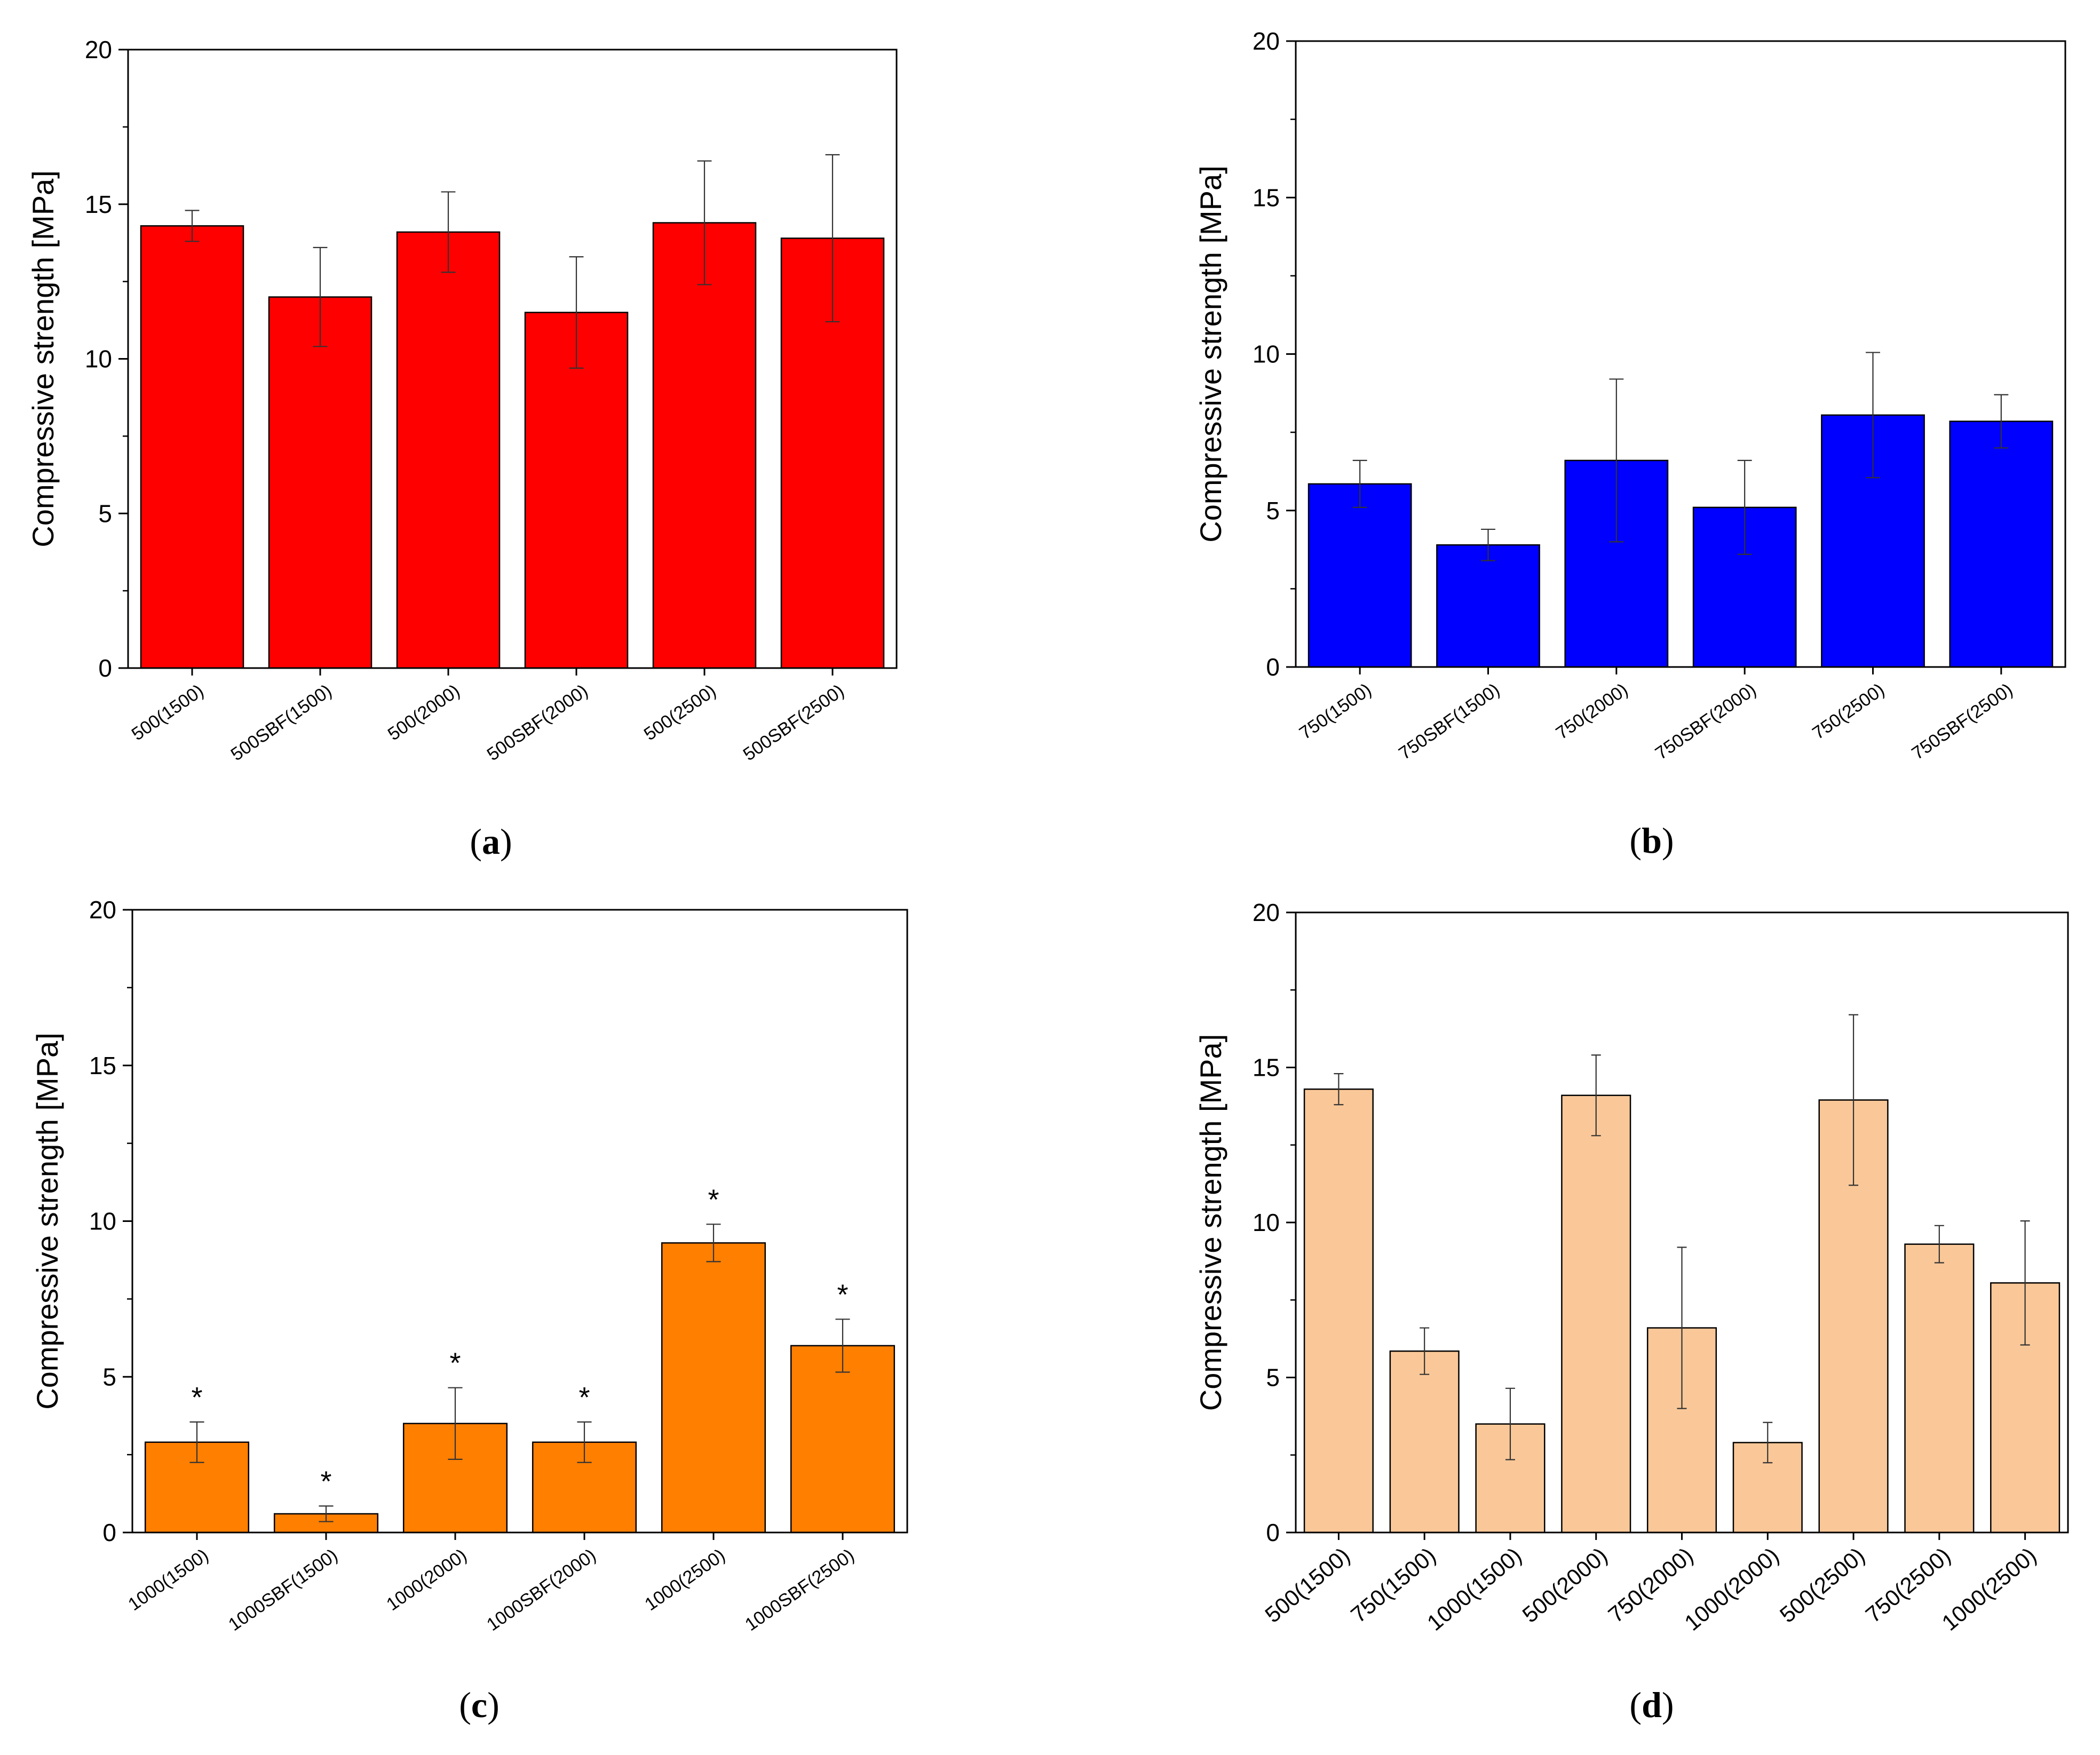  Describe the element at coordinates (541, 1590) in the screenshot. I see `x-tick-label: 1000SBF(2000)` at that location.